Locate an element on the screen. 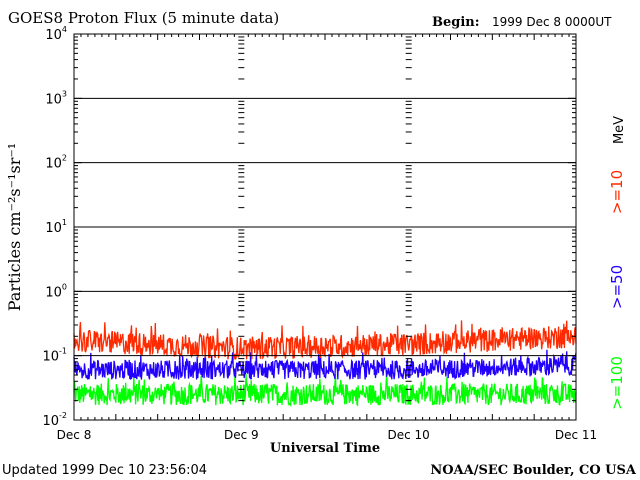 This screenshot has width=640, height=480. y-tick-label: 10⁻¹ is located at coordinates (54, 356).